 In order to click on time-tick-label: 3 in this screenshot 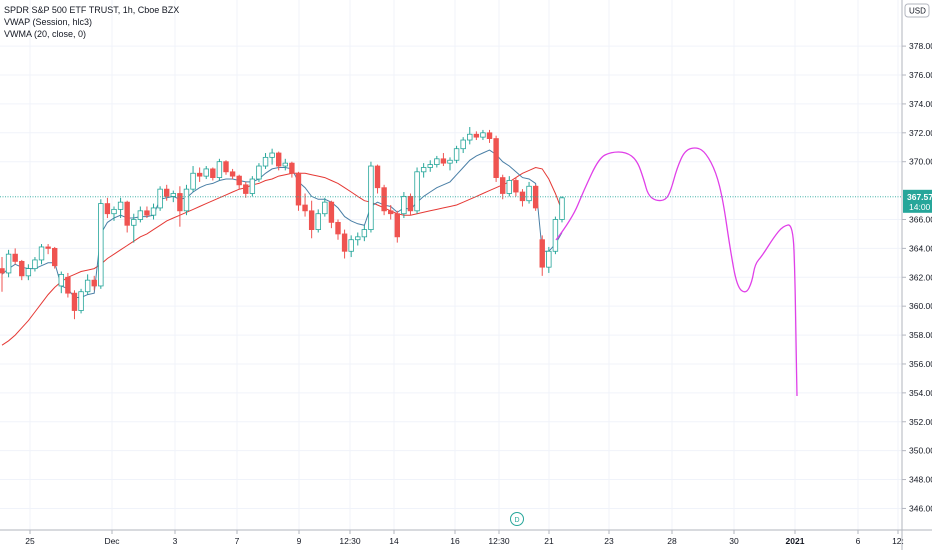, I will do `click(175, 541)`.